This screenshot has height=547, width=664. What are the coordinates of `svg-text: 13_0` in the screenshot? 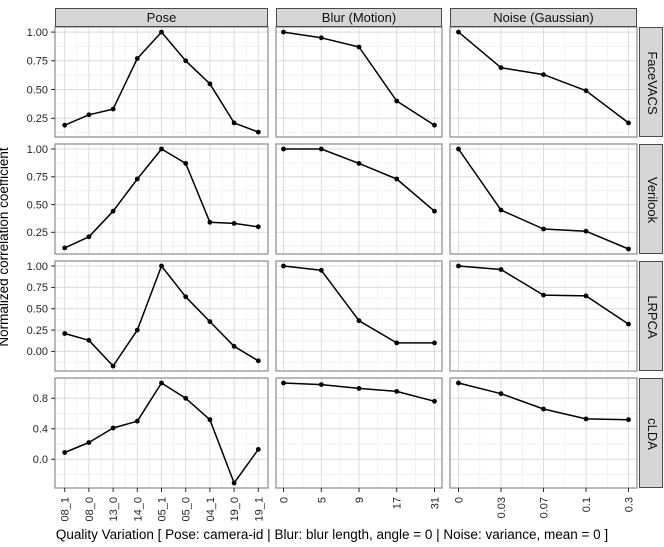 It's located at (114, 509).